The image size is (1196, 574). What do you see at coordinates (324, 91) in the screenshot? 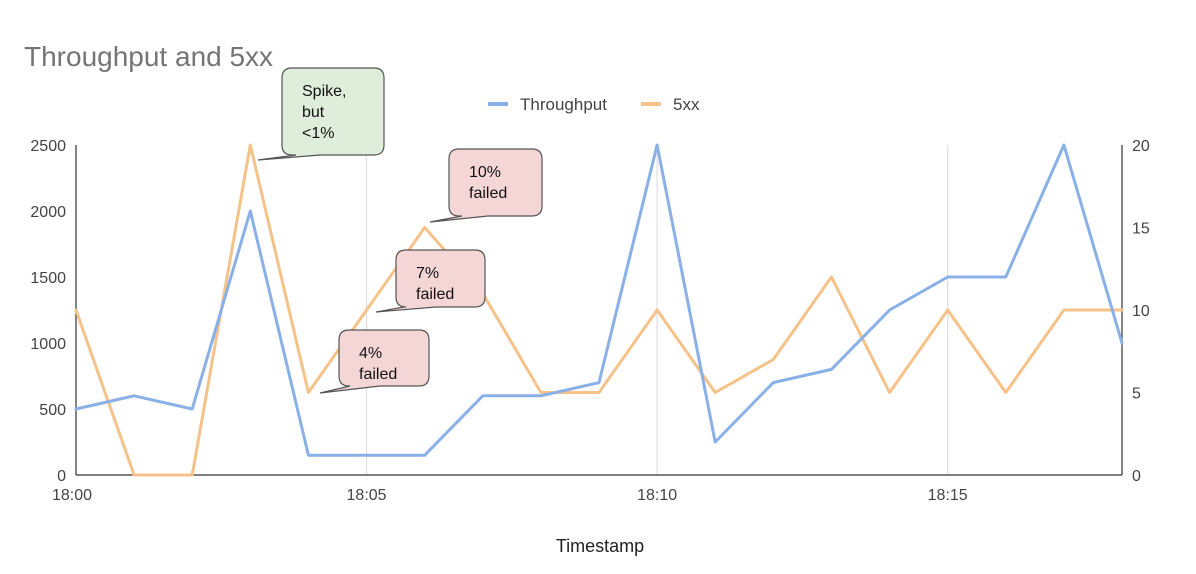
I see `annotation-text: Spike,` at bounding box center [324, 91].